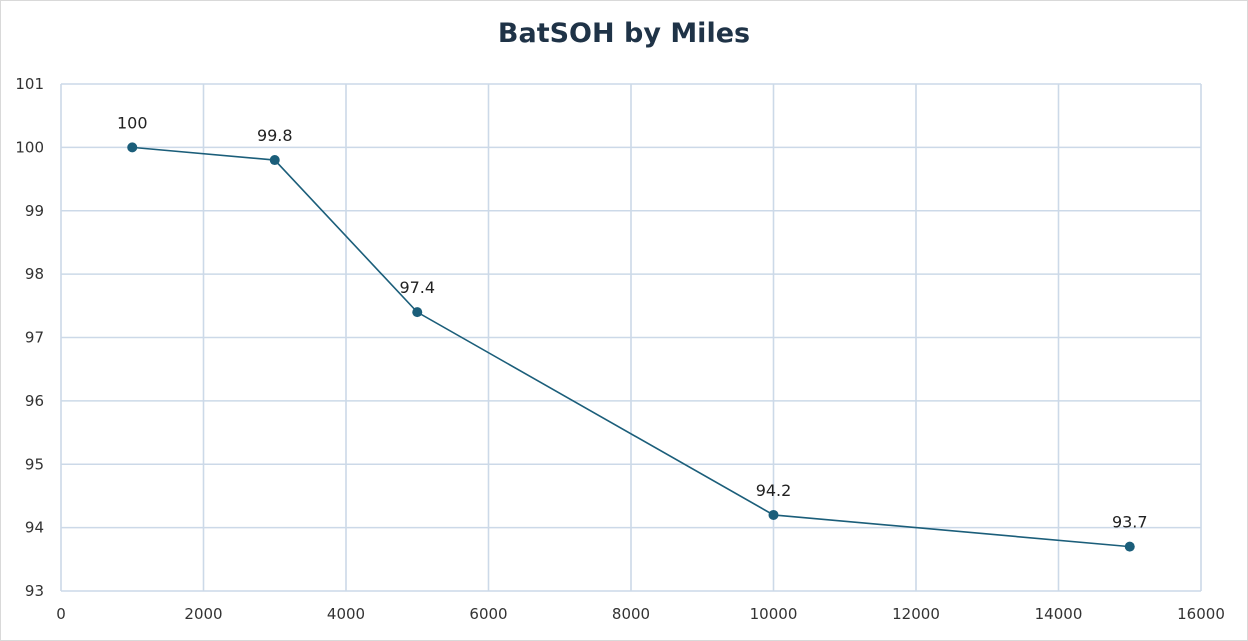 The width and height of the screenshot is (1248, 641). I want to click on x-tick-label: 8000, so click(631, 614).